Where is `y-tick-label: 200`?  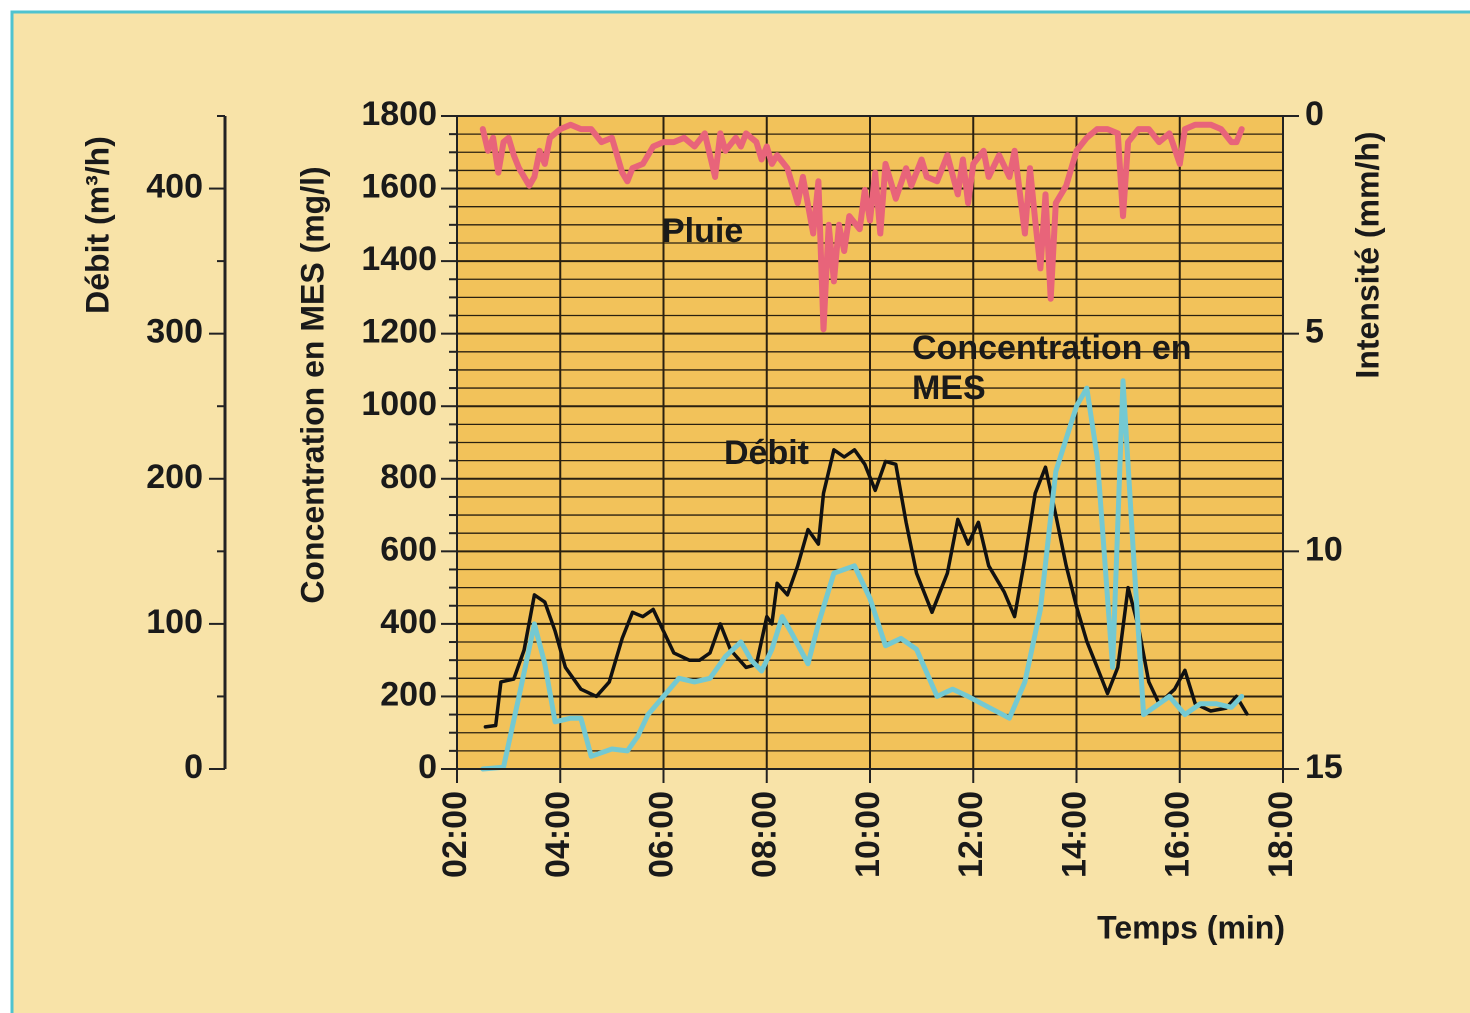
y-tick-label: 200 is located at coordinates (408, 694).